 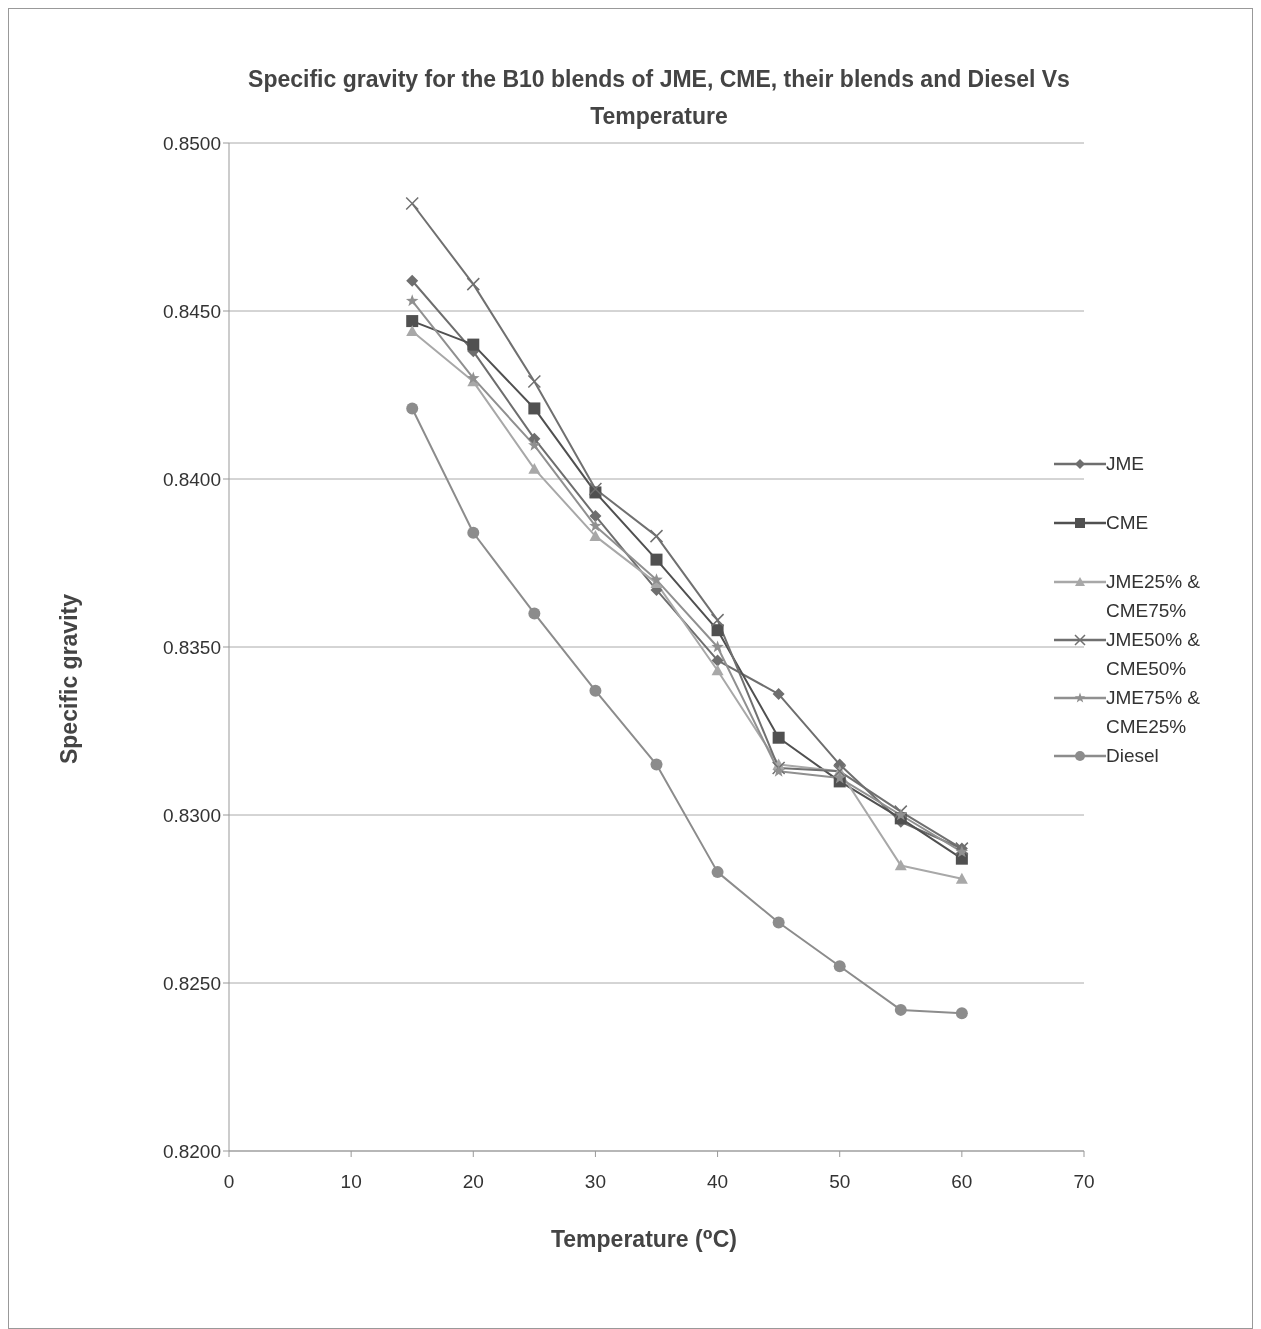 What do you see at coordinates (351, 1182) in the screenshot?
I see `x-tick-label: 10` at bounding box center [351, 1182].